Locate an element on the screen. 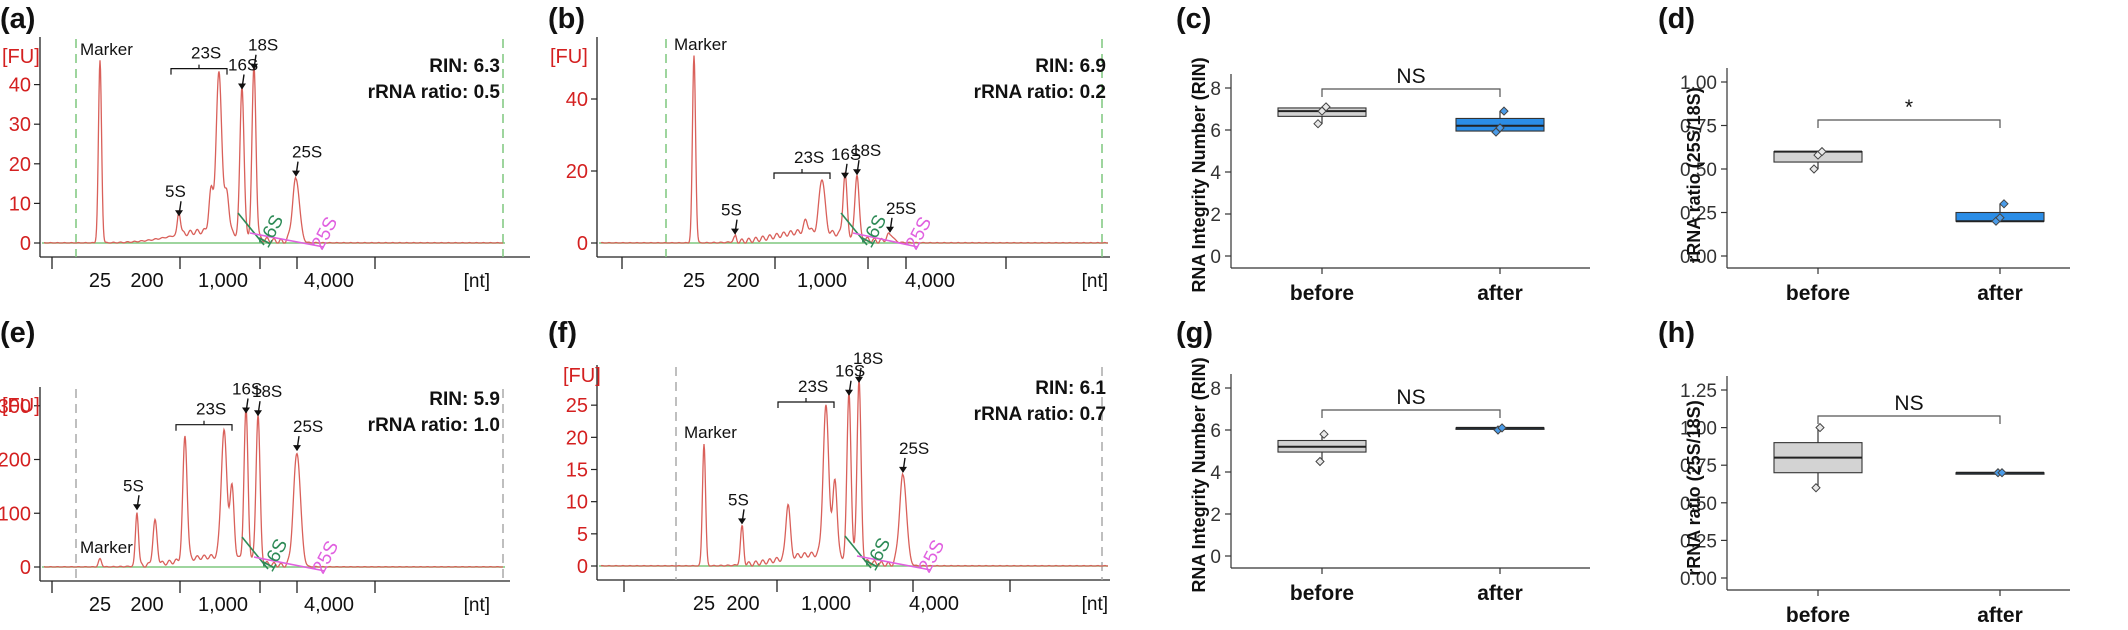 The image size is (2128, 630). rrna-ratio-value: rRNA ratio: 0.5 is located at coordinates (434, 92).